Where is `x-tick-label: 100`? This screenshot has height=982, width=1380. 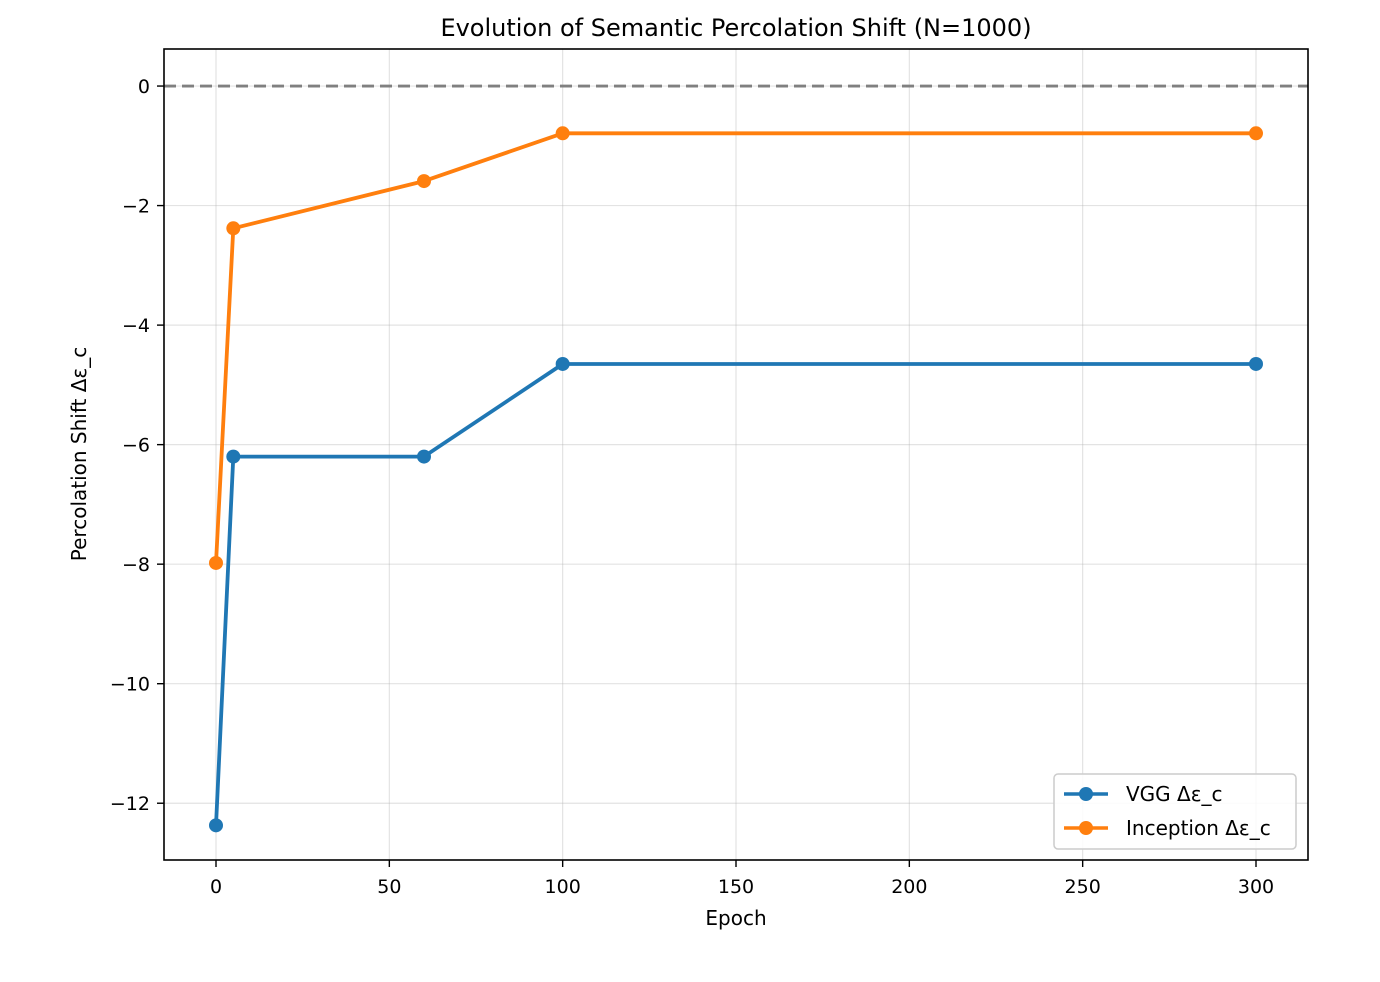 x-tick-label: 100 is located at coordinates (563, 887).